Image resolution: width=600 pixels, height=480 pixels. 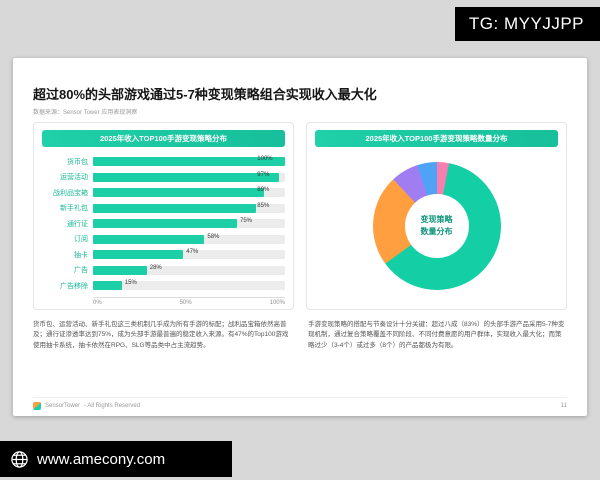 What do you see at coordinates (189, 269) in the screenshot?
I see `bar-track: 28%` at bounding box center [189, 269].